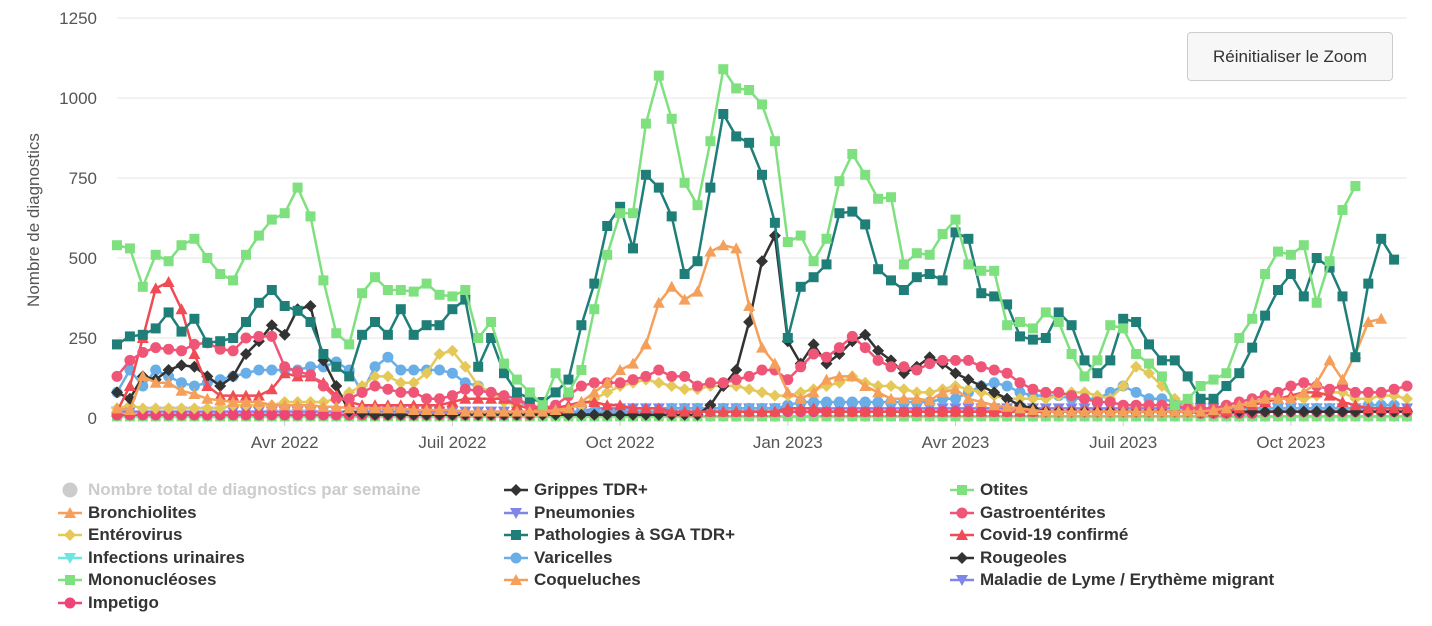 This screenshot has height=626, width=1432. What do you see at coordinates (83, 178) in the screenshot?
I see `y-tick-label: 750` at bounding box center [83, 178].